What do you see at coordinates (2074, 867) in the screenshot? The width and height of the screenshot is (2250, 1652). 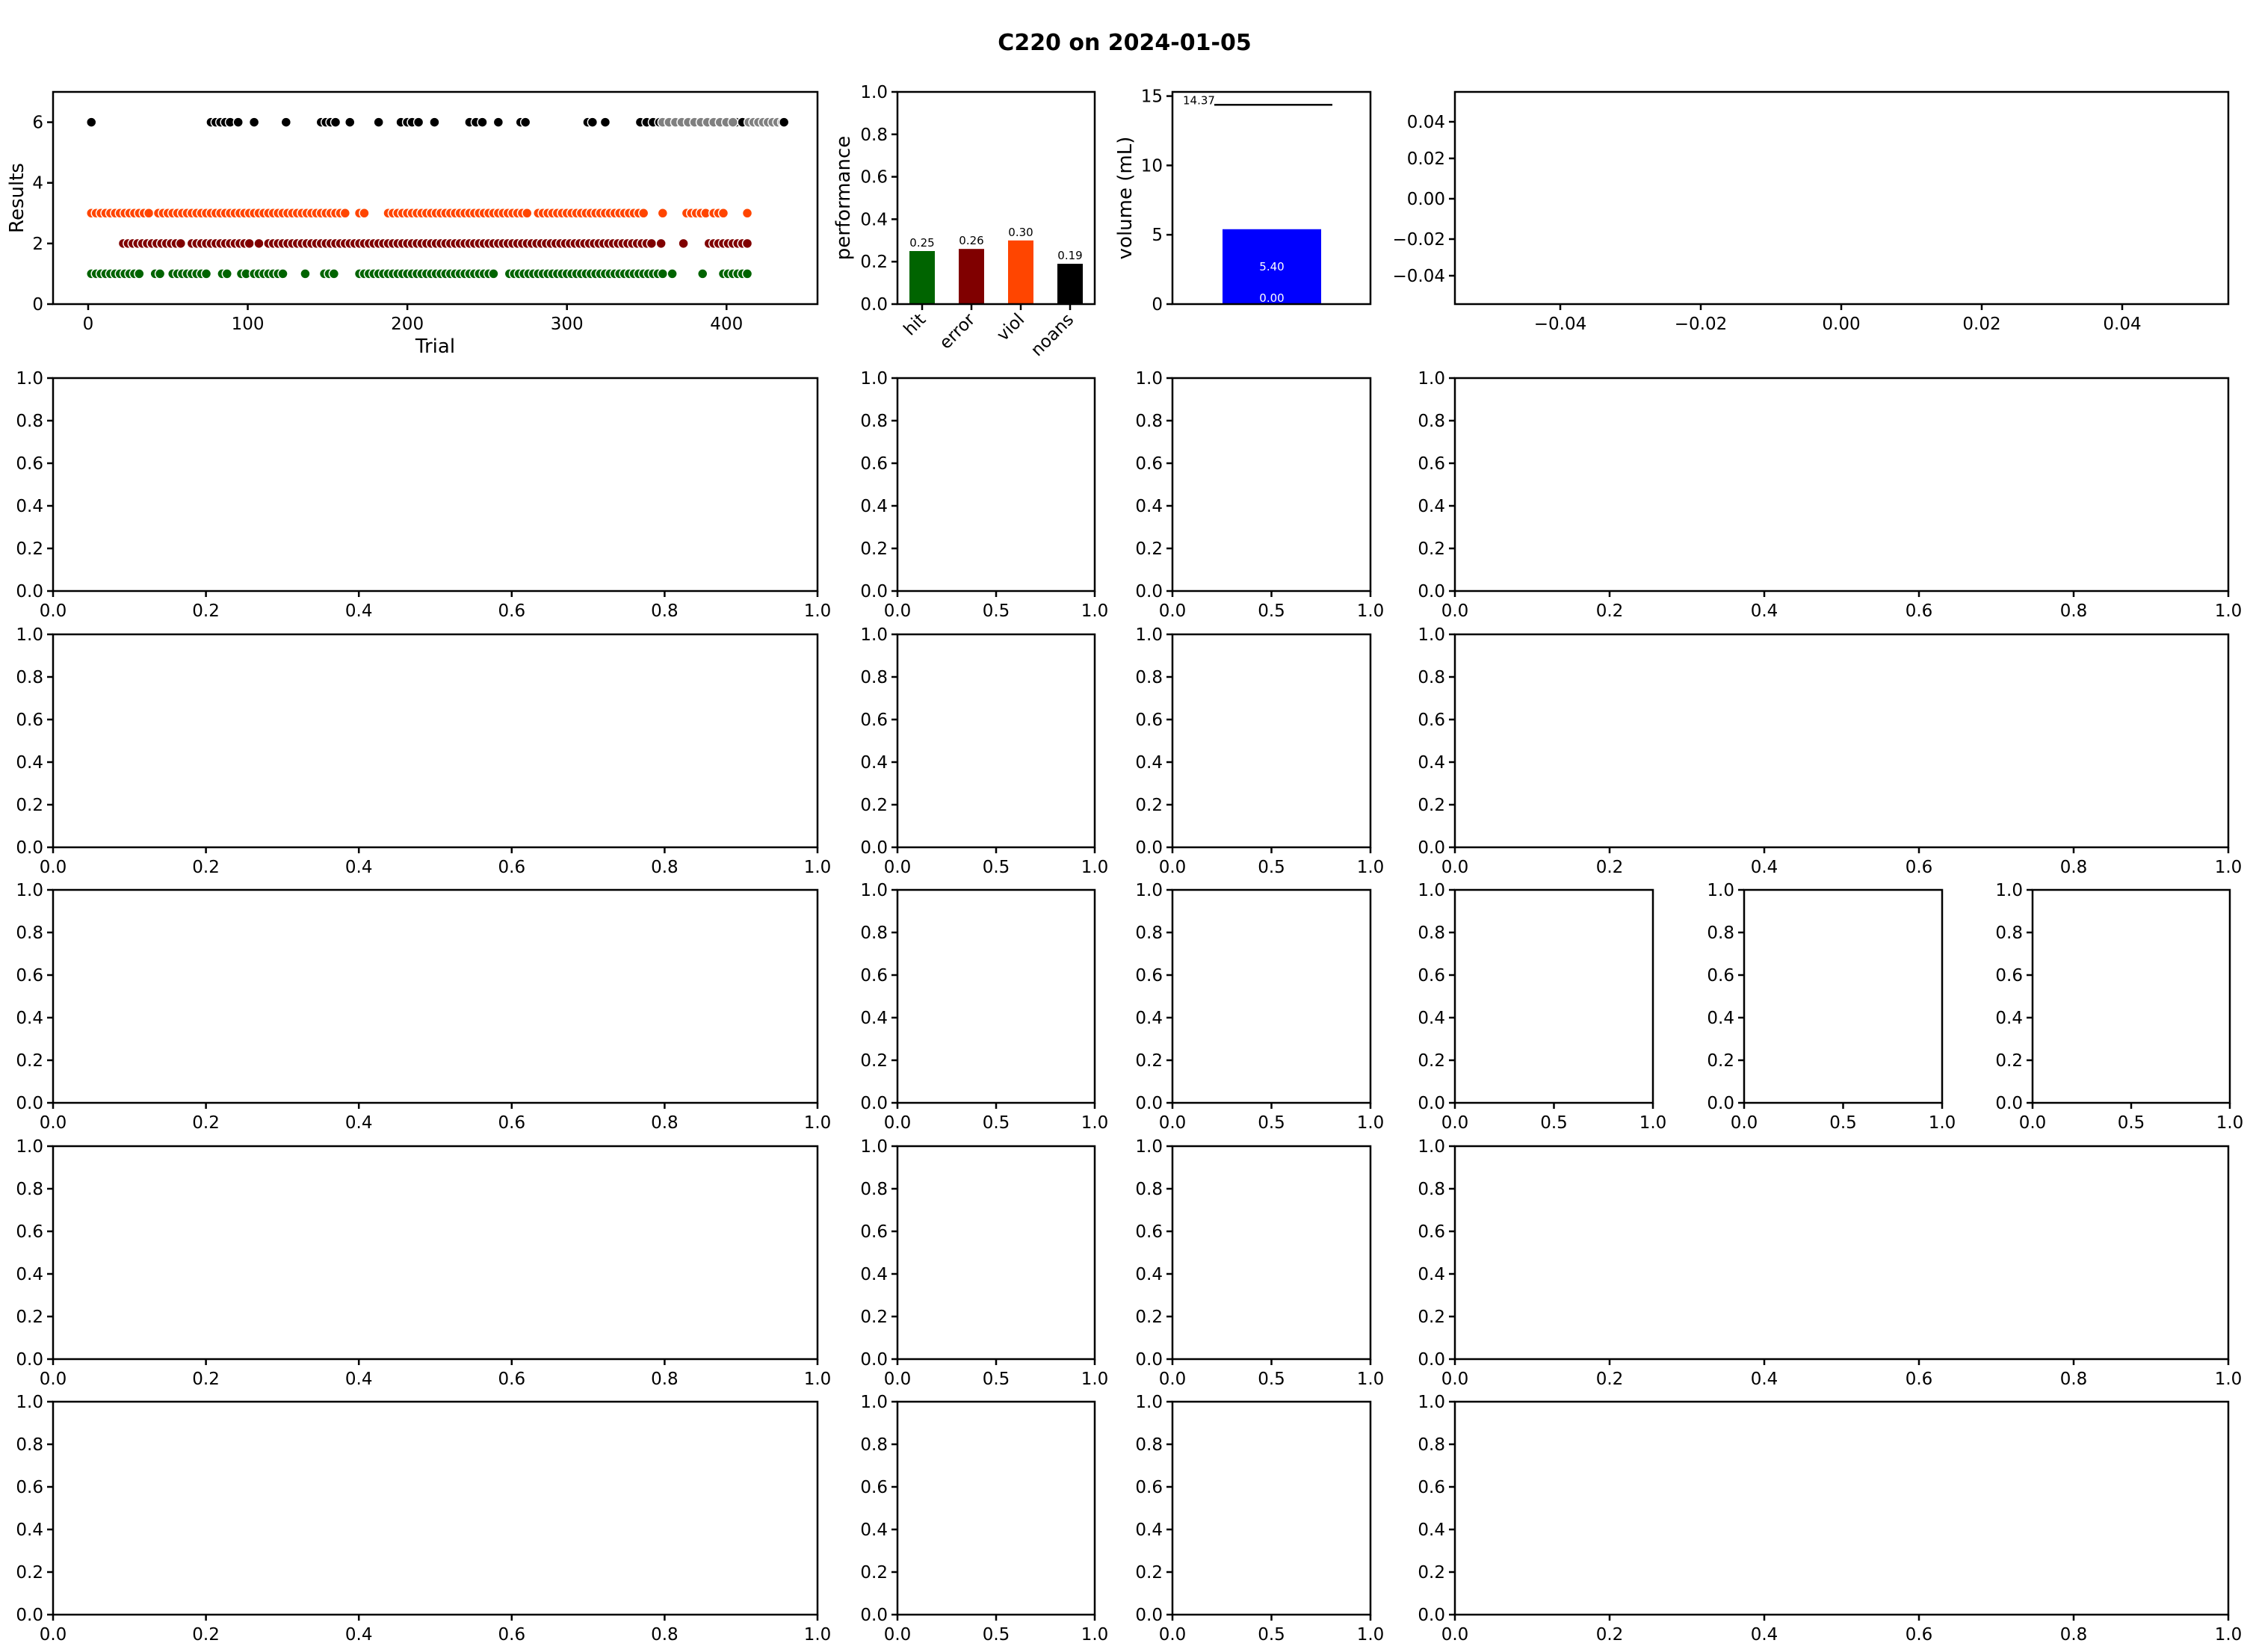 I see `empty-axes-r3-c4-xtick-label: 0.8` at bounding box center [2074, 867].